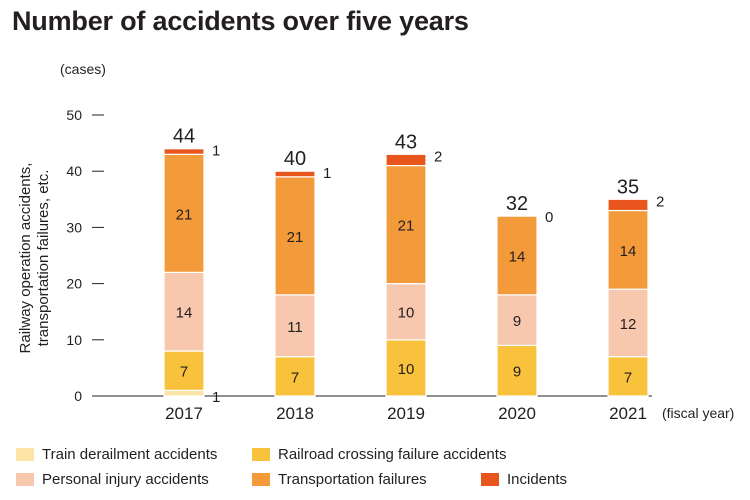 Image resolution: width=750 pixels, height=500 pixels. Describe the element at coordinates (74, 115) in the screenshot. I see `y-tick-label: 50` at that location.